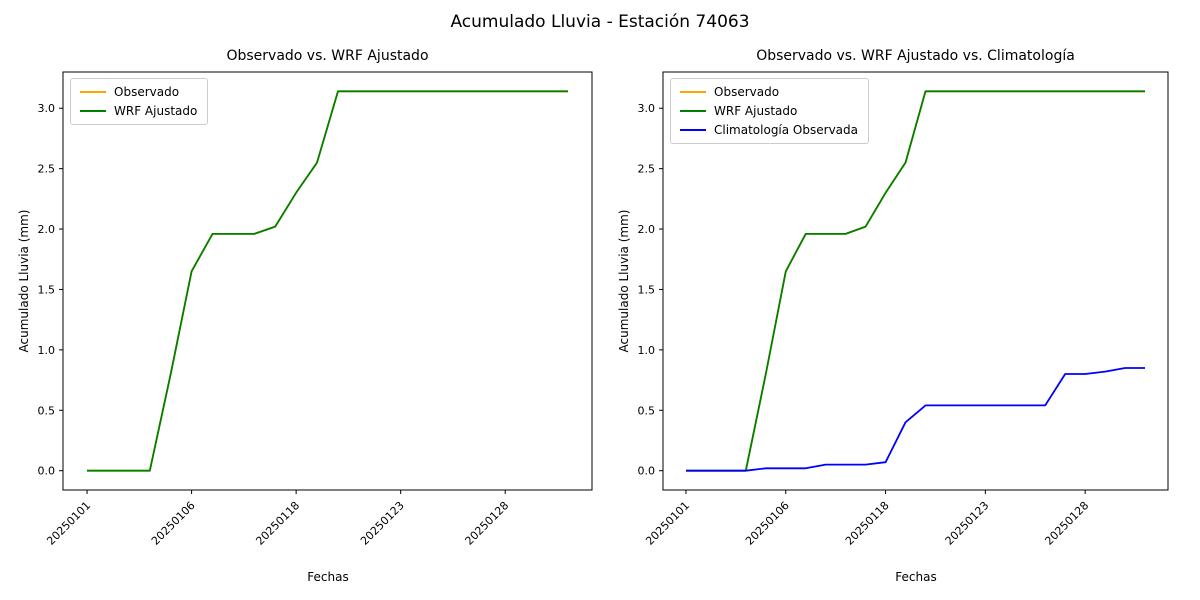  Describe the element at coordinates (139, 101) in the screenshot. I see `legend: Observado WRF Ajustado` at that location.